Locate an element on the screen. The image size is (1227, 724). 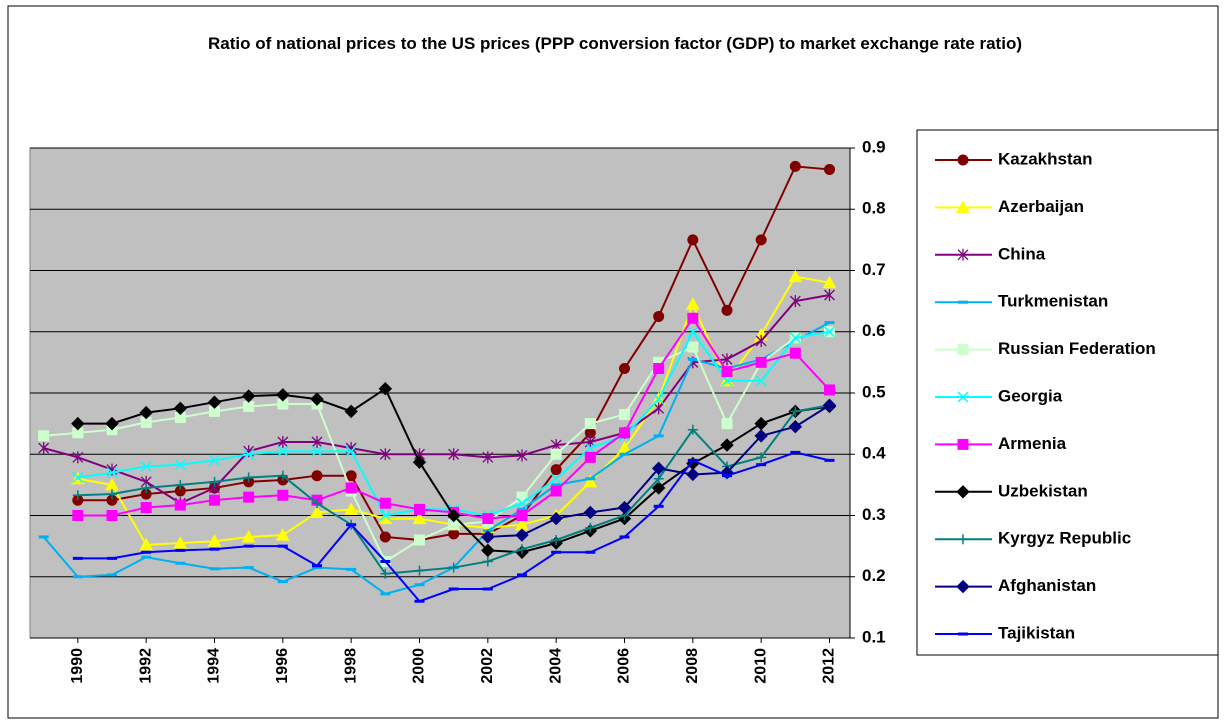
y-tick-label: 0.7 is located at coordinates (874, 269).